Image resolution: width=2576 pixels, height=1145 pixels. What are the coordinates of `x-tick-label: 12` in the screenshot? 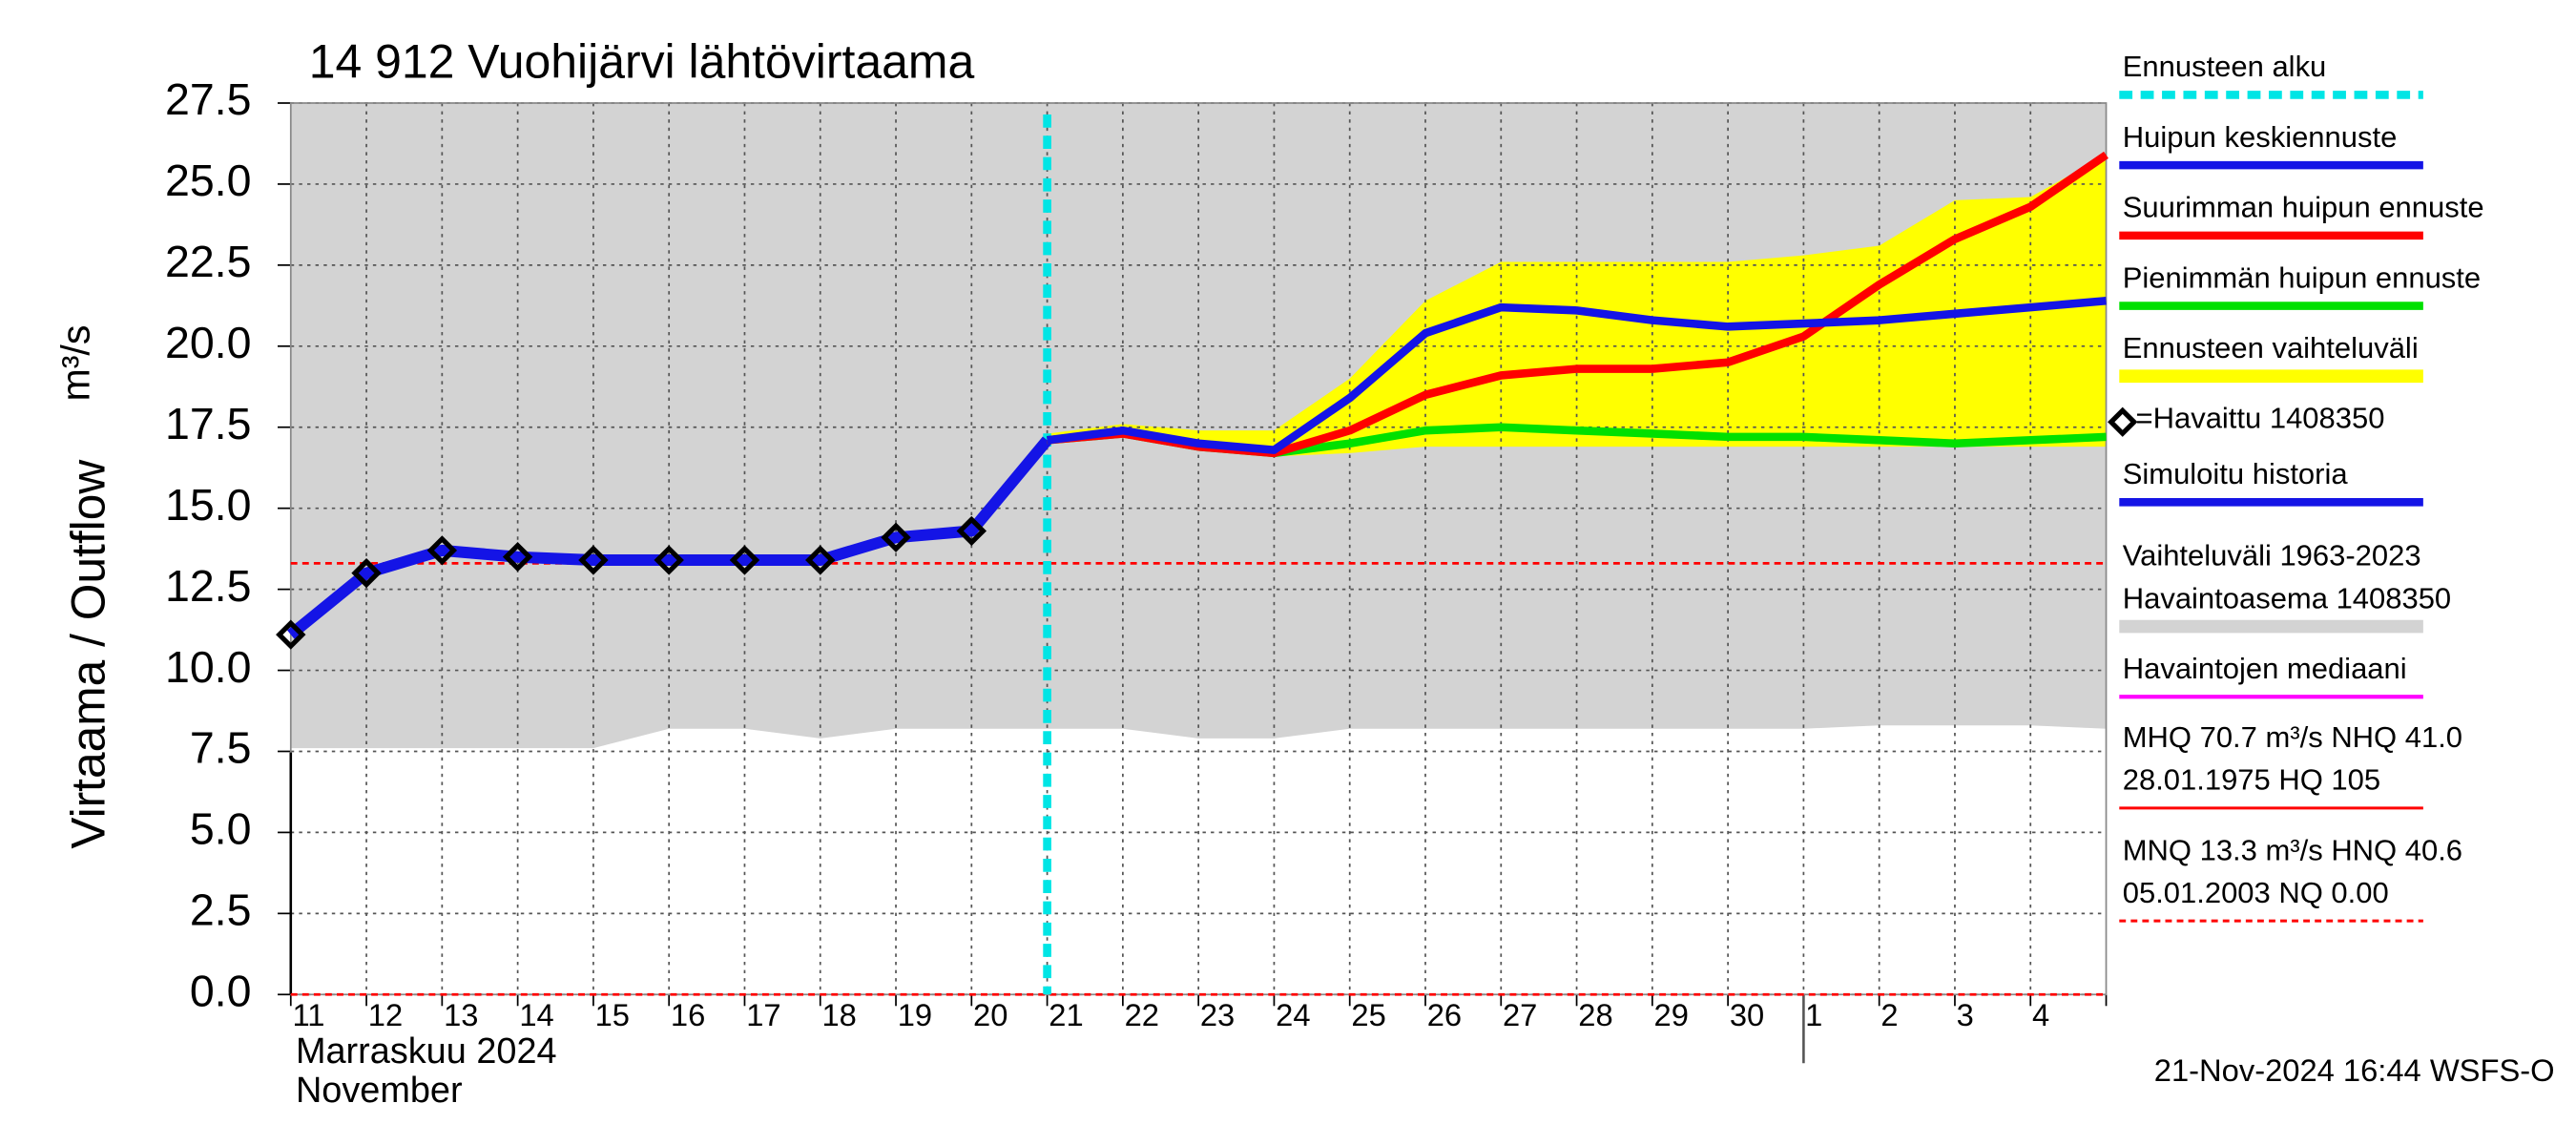 It's located at (385, 1014).